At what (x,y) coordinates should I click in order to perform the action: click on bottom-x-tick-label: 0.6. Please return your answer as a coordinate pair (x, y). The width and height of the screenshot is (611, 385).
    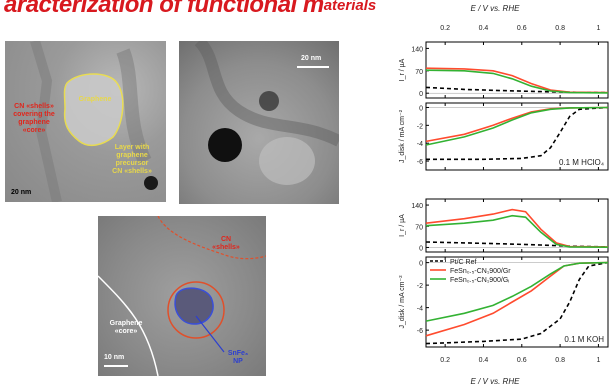
    Looking at the image, I should click on (522, 360).